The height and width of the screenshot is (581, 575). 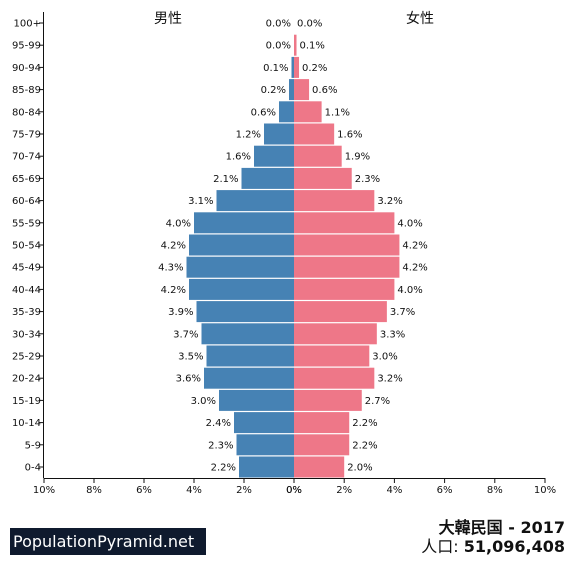 What do you see at coordinates (309, 24) in the screenshot?
I see `female-value-label: 0.0%` at bounding box center [309, 24].